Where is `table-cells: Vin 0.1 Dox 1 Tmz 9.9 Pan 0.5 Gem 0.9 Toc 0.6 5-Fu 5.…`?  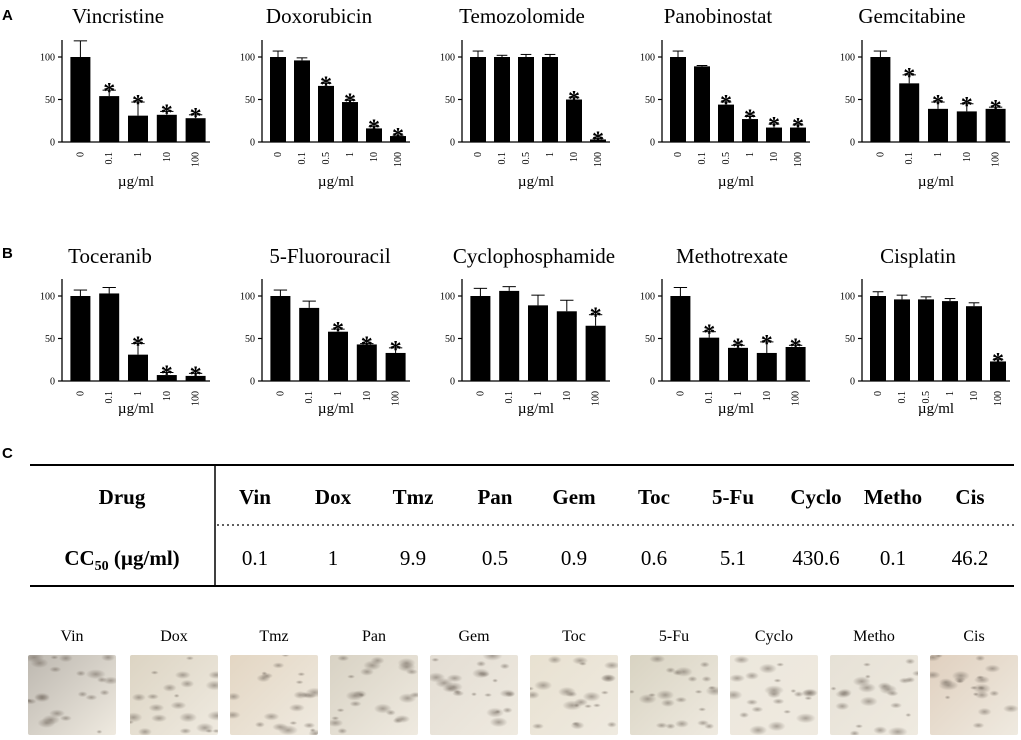 table-cells: Vin 0.1 Dox 1 Tmz 9.9 Pan 0.5 Gem 0.9 Toc 0.6 5-Fu 5.… is located at coordinates (613, 527).